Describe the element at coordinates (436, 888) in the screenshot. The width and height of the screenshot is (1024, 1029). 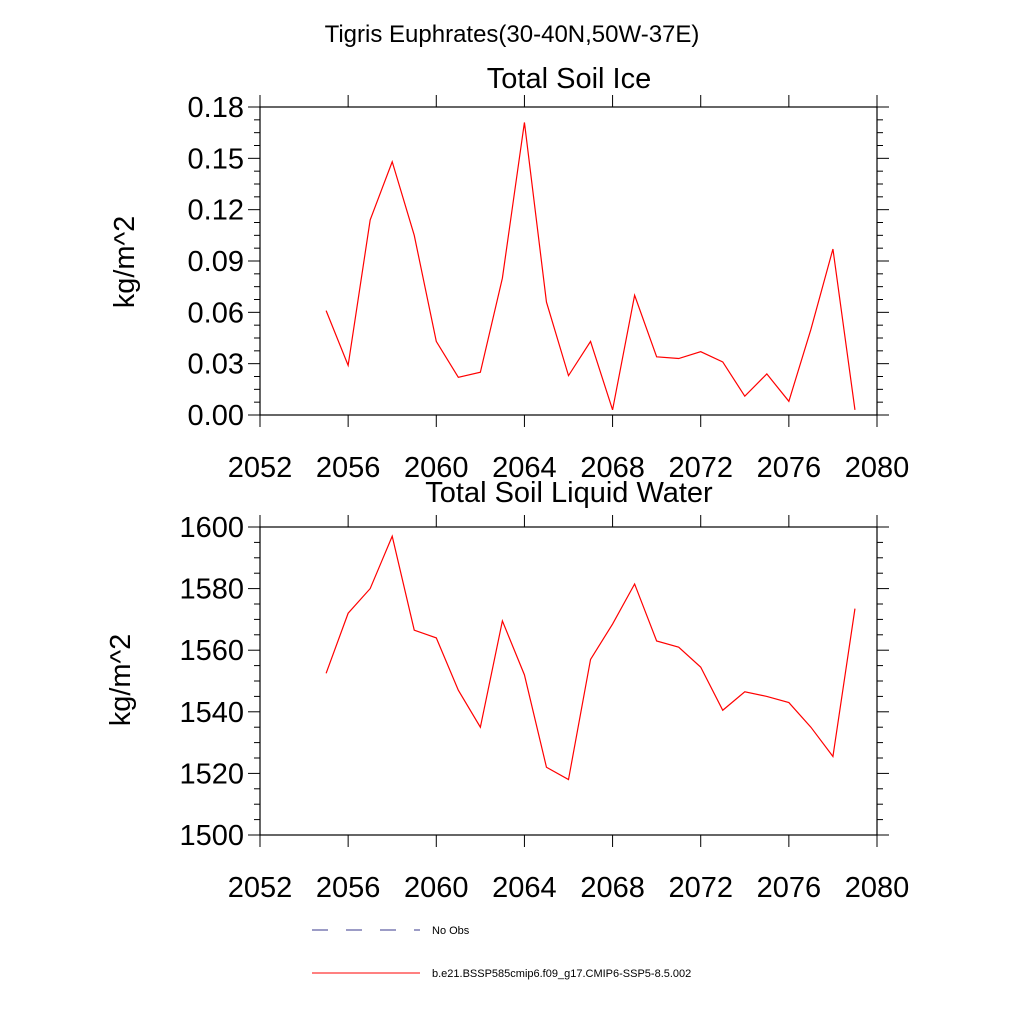
I see `soil-liquid-water-x-tick-label: 2060` at that location.